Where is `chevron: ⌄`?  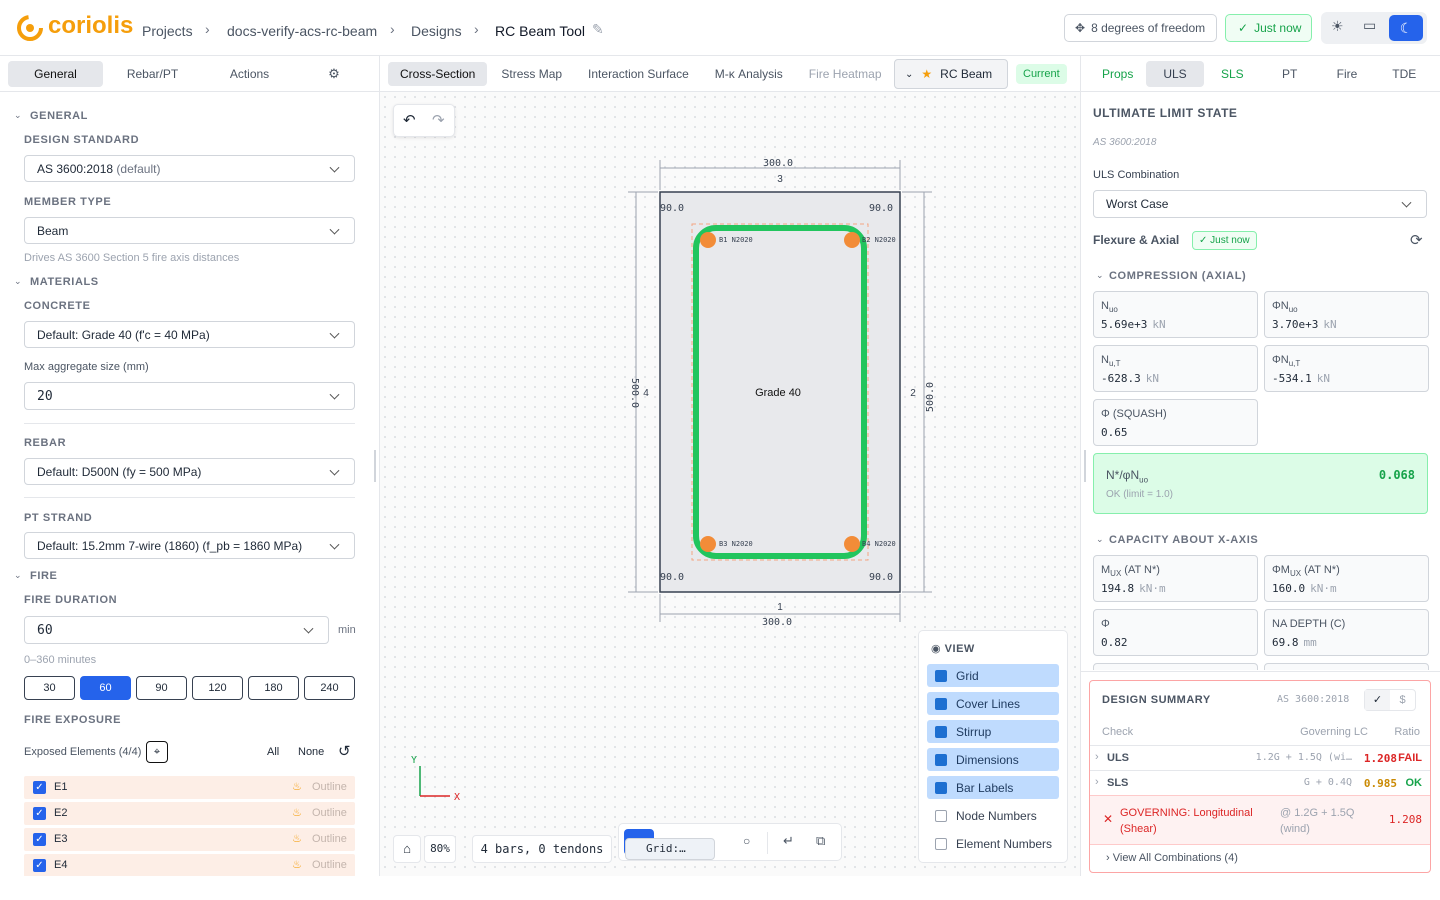 chevron: ⌄ is located at coordinates (1100, 539).